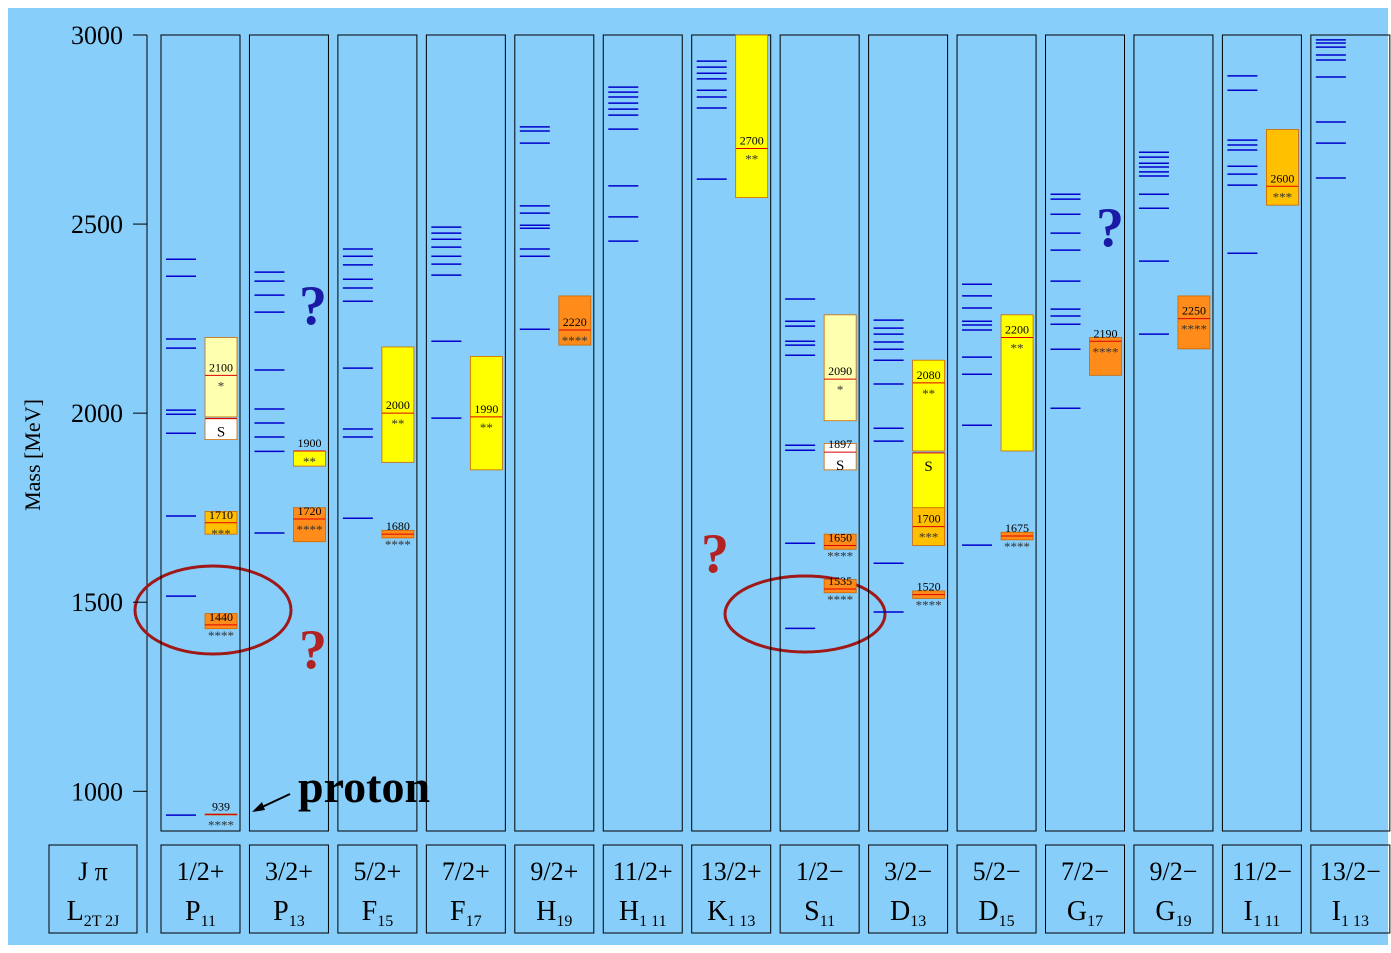 The width and height of the screenshot is (1391, 953). I want to click on jp-label: 5/2+, so click(377, 871).